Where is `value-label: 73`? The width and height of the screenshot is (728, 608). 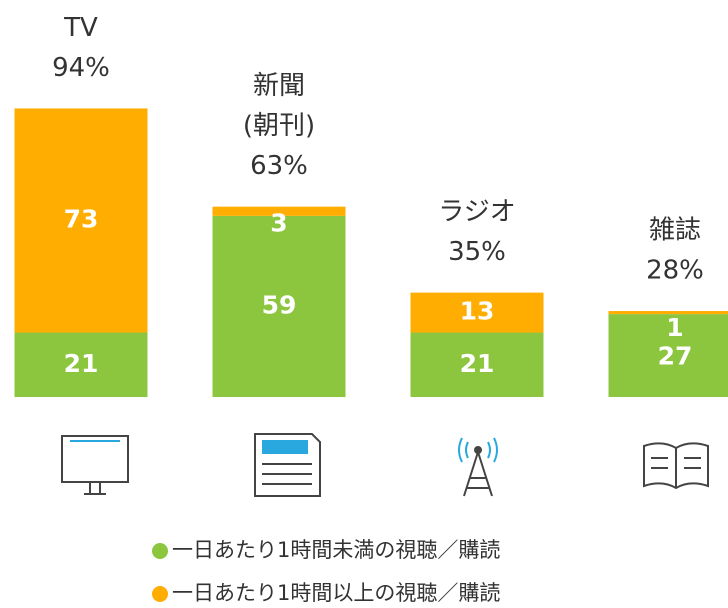 value-label: 73 is located at coordinates (81, 218).